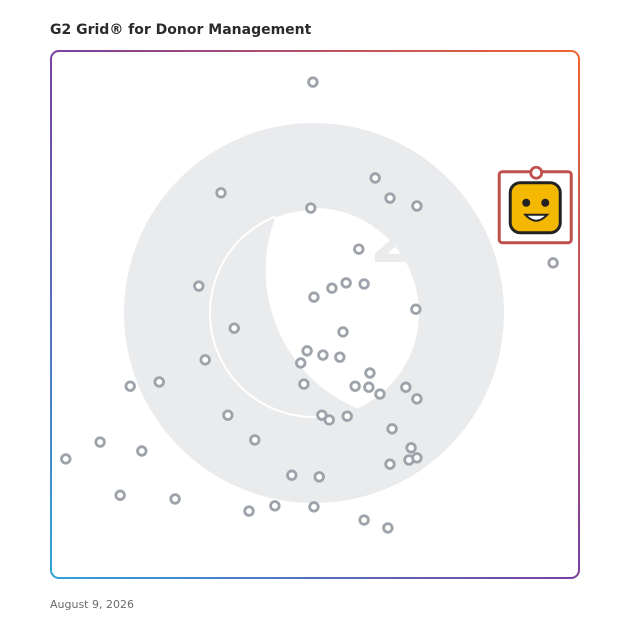  Describe the element at coordinates (92, 604) in the screenshot. I see `date: August 9, 2026` at that location.